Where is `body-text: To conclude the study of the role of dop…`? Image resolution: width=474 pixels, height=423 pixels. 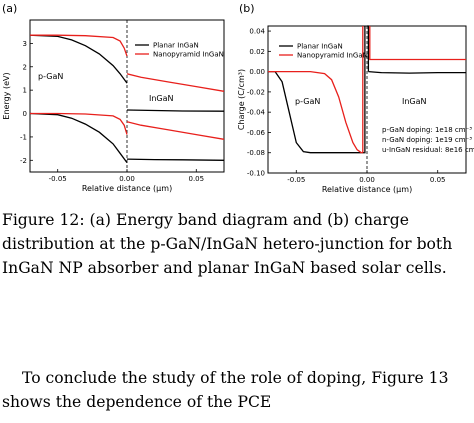
body-text: To conclude the study of the role of dop… is located at coordinates (225, 390).